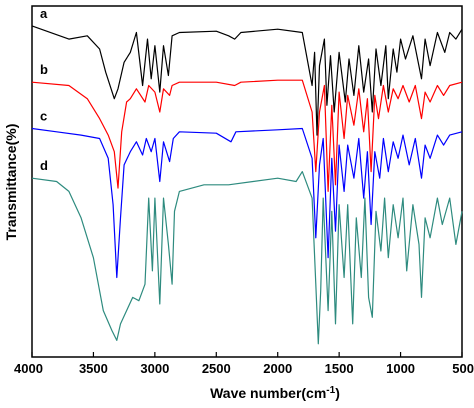 The image size is (474, 408). What do you see at coordinates (277, 368) in the screenshot?
I see `x-tick-label: 2000` at bounding box center [277, 368].